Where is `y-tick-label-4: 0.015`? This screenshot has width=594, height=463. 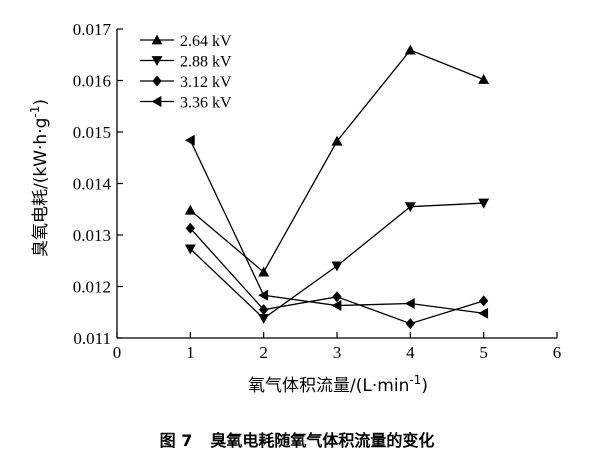 y-tick-label-4: 0.015 is located at coordinates (92, 132).